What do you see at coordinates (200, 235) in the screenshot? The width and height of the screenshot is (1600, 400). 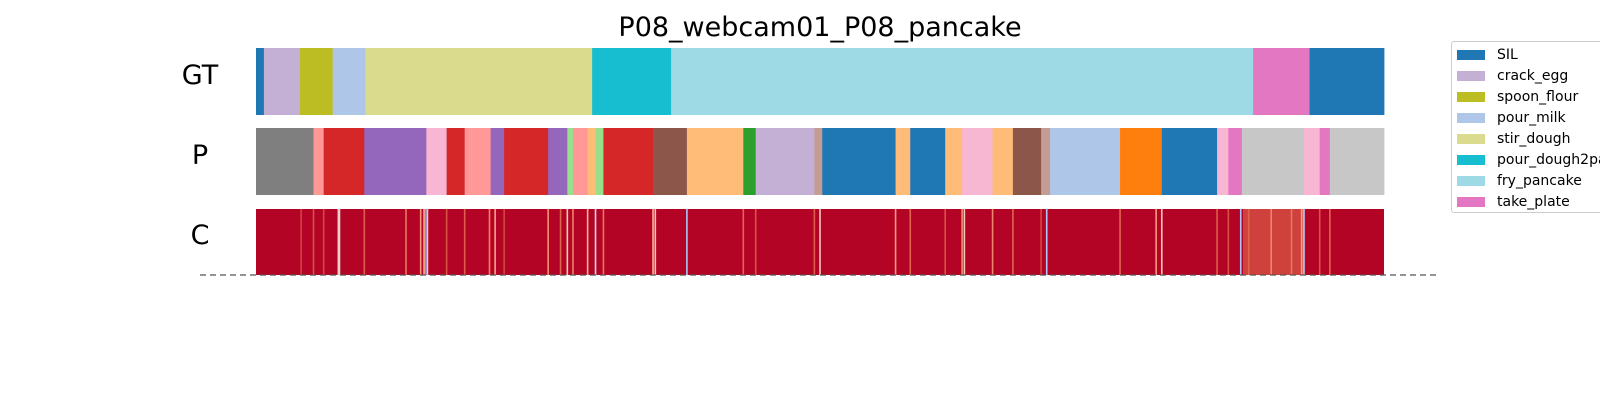 I see `row-label-c: C` at bounding box center [200, 235].